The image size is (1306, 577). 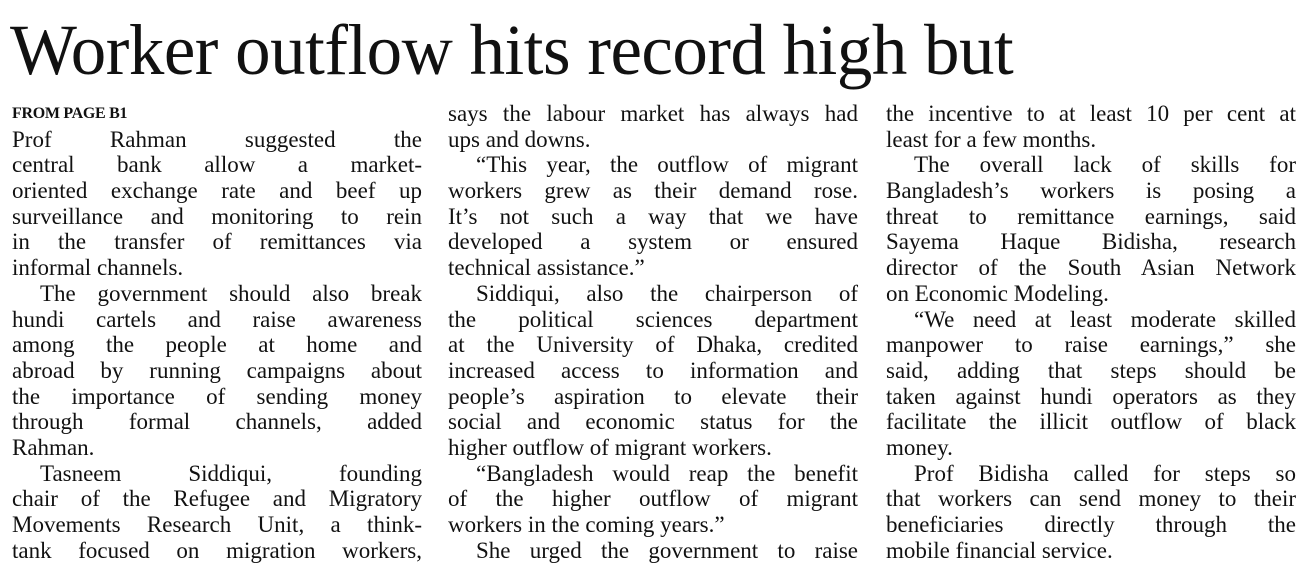 I want to click on text-line: the importance of sending money, so click(x=217, y=396).